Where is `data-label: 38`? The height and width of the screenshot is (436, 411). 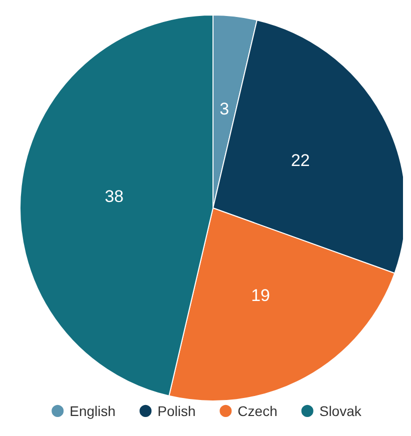 data-label: 38 is located at coordinates (114, 196).